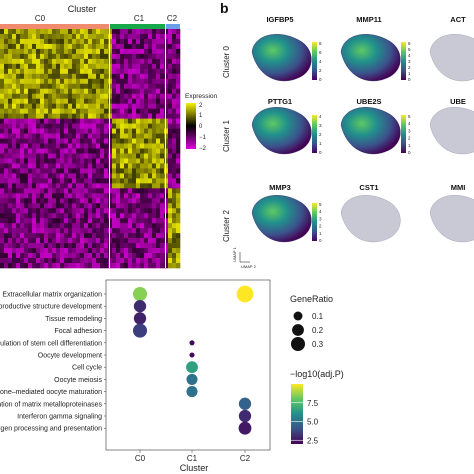 The width and height of the screenshot is (474, 474). Describe the element at coordinates (82, 9) in the screenshot. I see `cluster-annotation-title: Cluster` at that location.